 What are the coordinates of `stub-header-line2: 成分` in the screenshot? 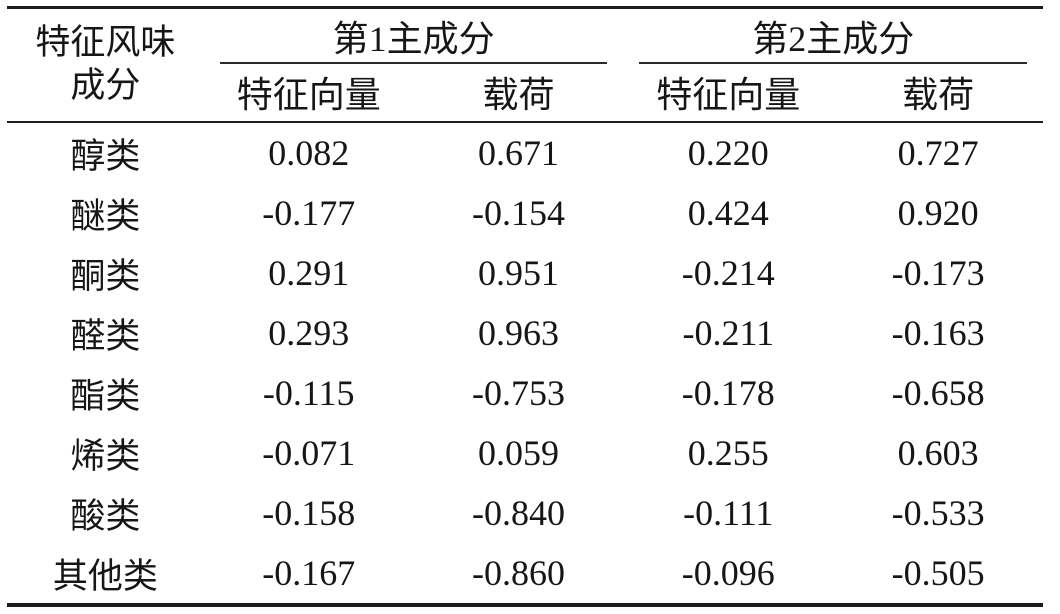 It's located at (105, 85).